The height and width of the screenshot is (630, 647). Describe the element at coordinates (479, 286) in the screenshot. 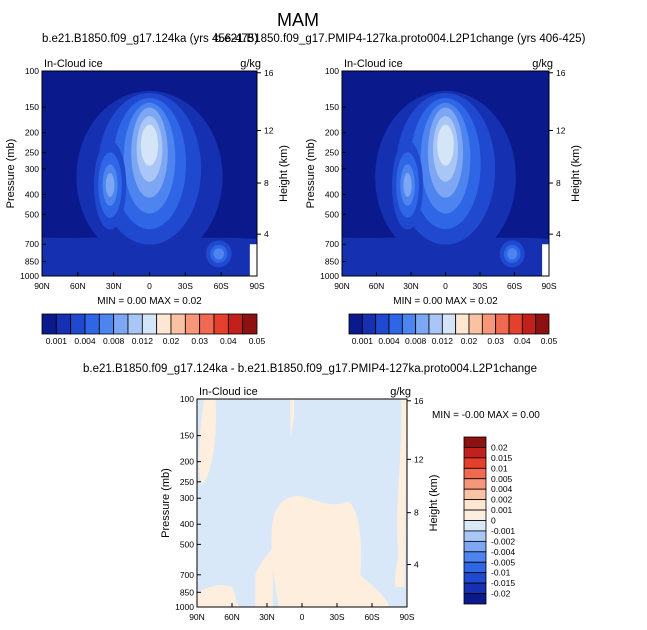

I see `x-tick-label: 30S` at that location.